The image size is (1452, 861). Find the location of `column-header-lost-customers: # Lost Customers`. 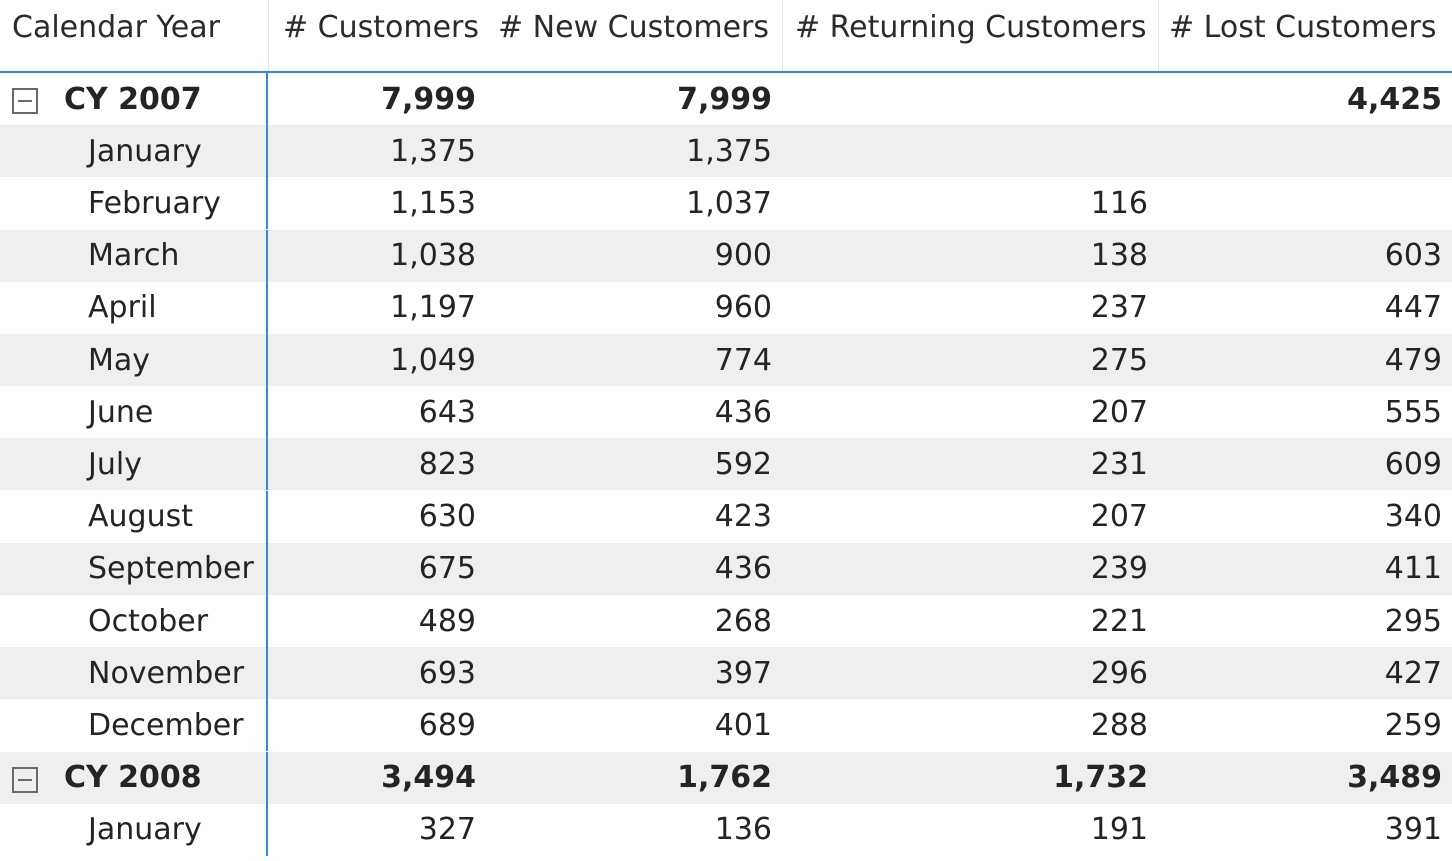

column-header-lost-customers: # Lost Customers is located at coordinates (1305, 35).